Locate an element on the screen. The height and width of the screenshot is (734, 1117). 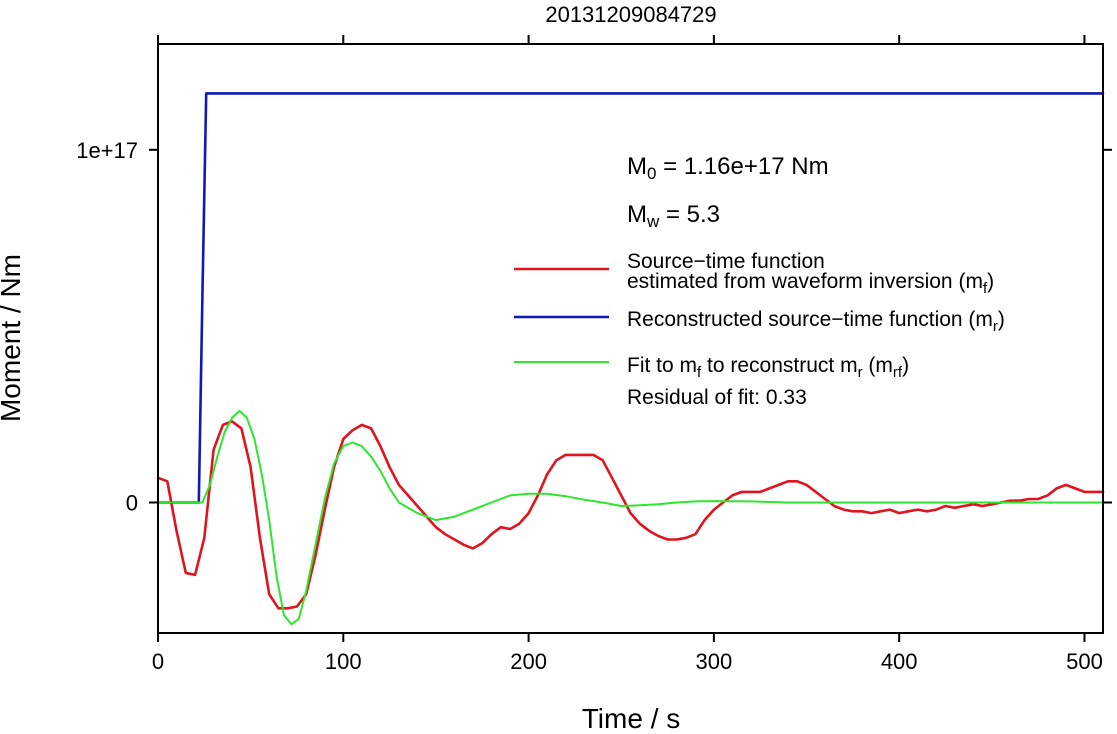
x-tick-label: 0 is located at coordinates (158, 661).